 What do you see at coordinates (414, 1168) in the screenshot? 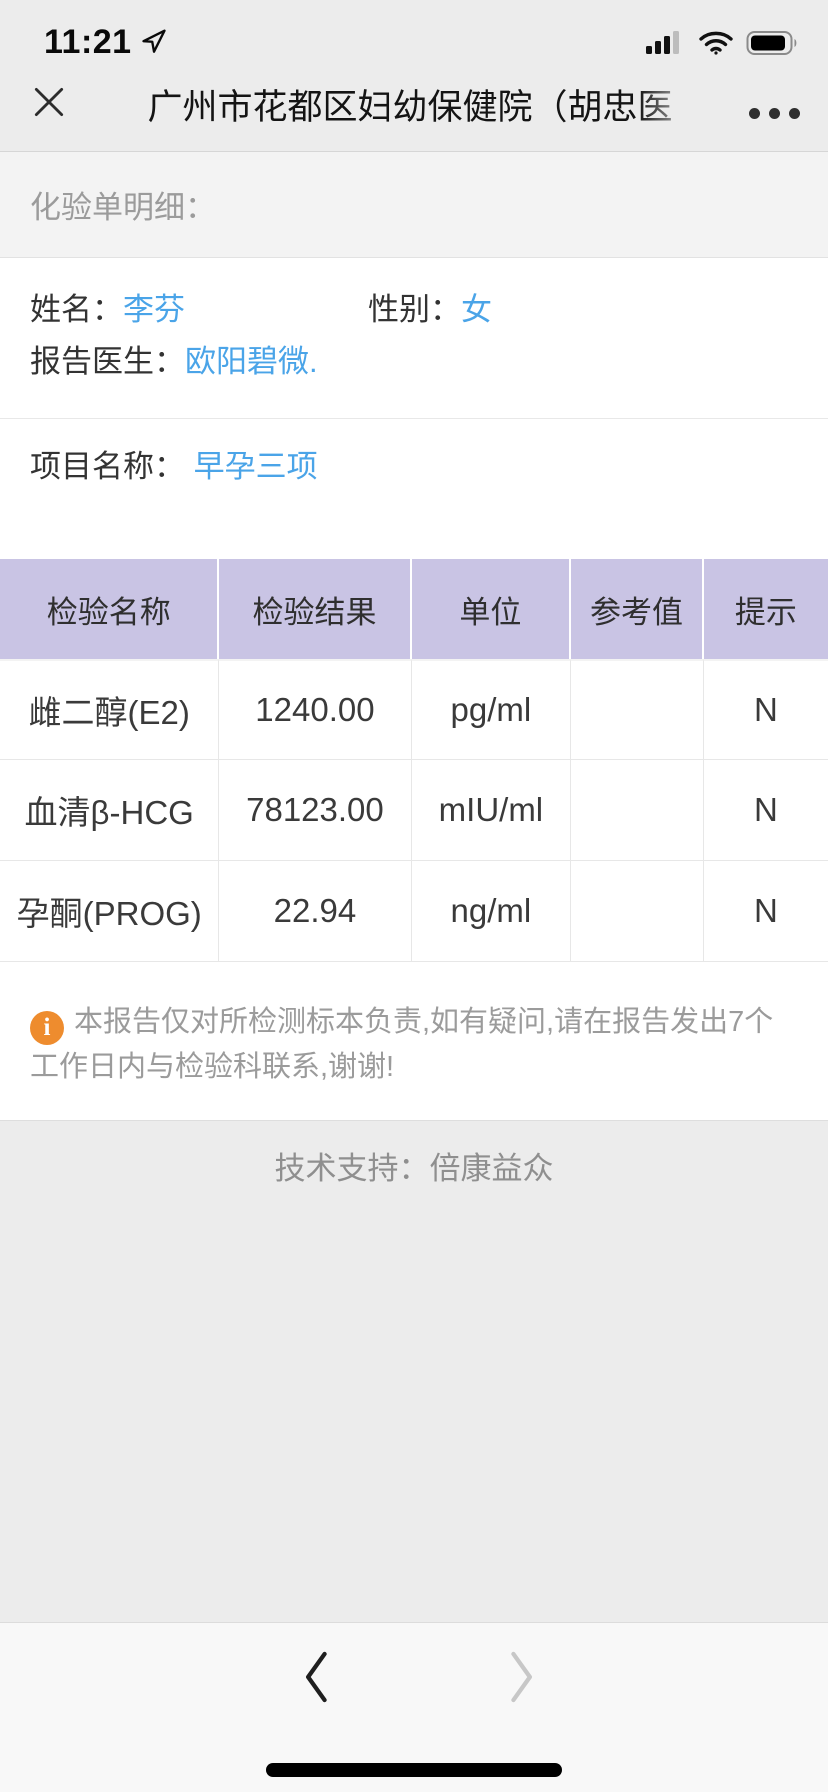
I see `tech-support-text: 技术支持：倍康益众` at bounding box center [414, 1168].